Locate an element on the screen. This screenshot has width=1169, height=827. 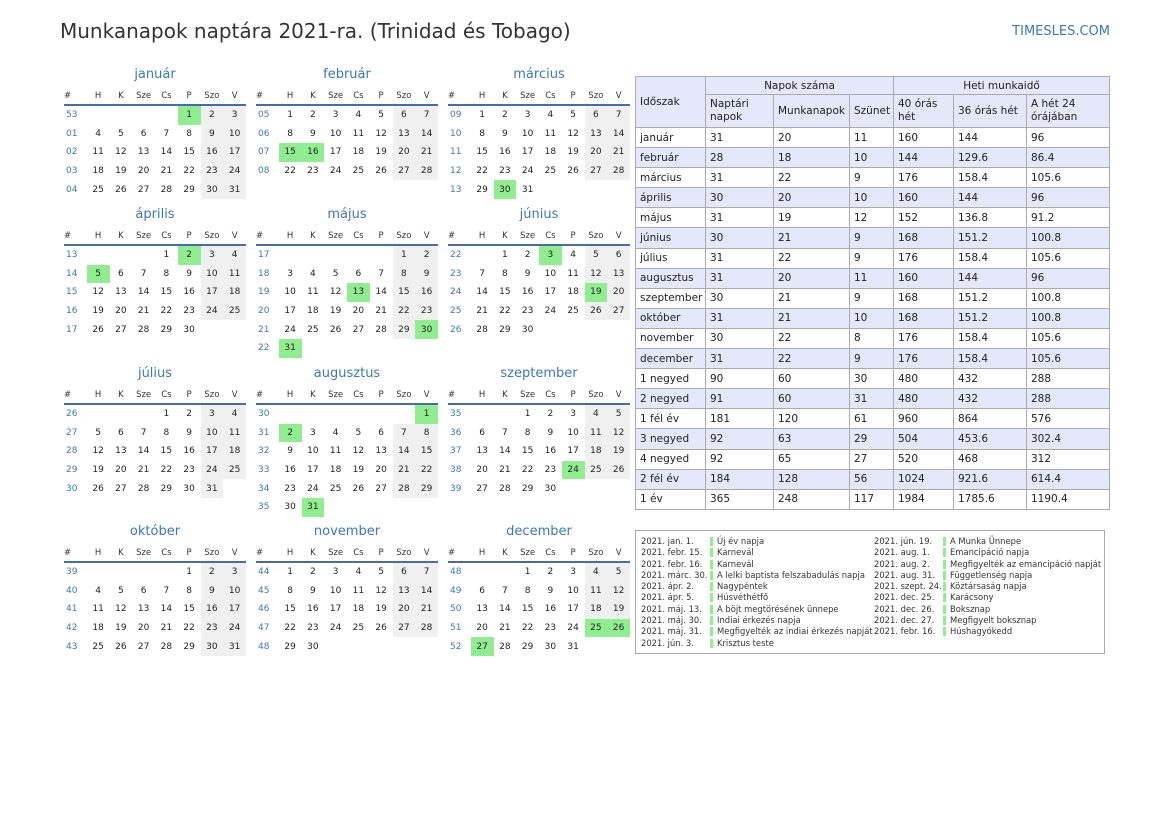
day-cell: 30 is located at coordinates (550, 646).